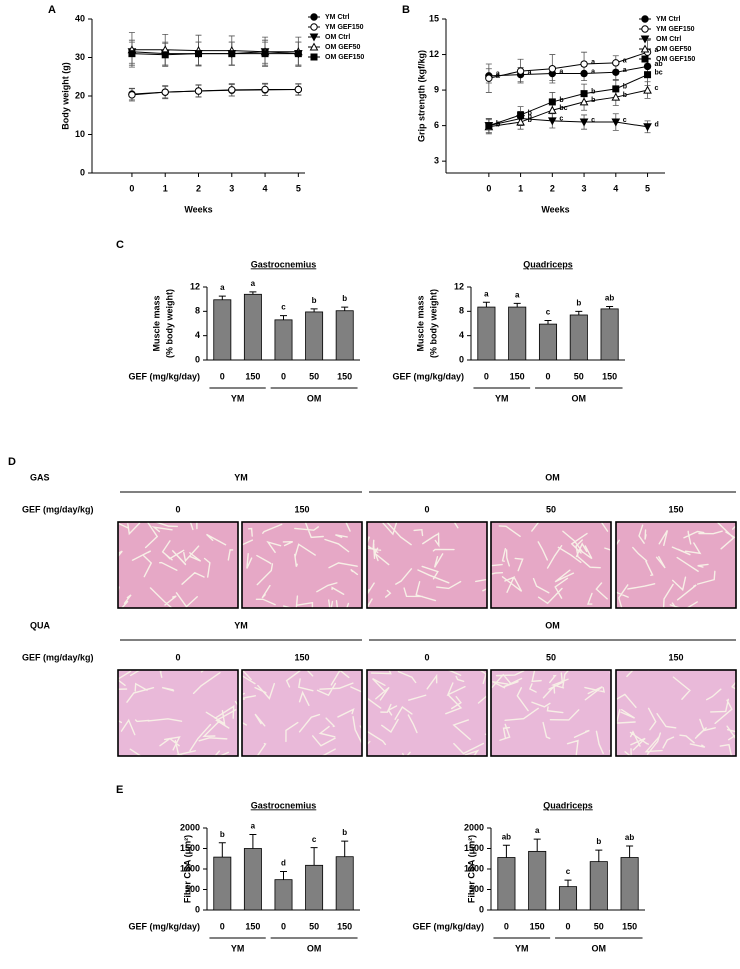 This screenshot has width=740, height=969. Describe the element at coordinates (471, 869) in the screenshot. I see `y-axis-label: Fiber CSA (μm²)` at that location.